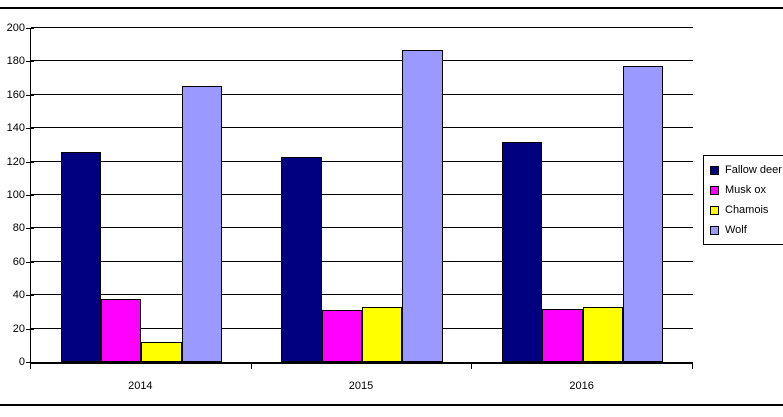 Image resolution: width=783 pixels, height=417 pixels. Describe the element at coordinates (15, 94) in the screenshot. I see `y-axis-tick-label: 160` at that location.